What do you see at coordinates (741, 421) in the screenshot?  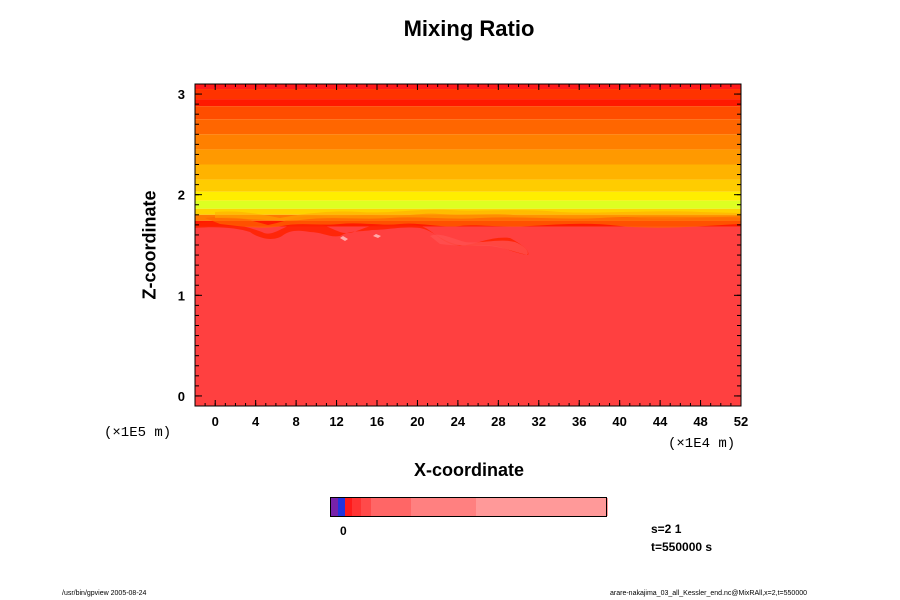 I see `x-tick-label: 52` at bounding box center [741, 421].